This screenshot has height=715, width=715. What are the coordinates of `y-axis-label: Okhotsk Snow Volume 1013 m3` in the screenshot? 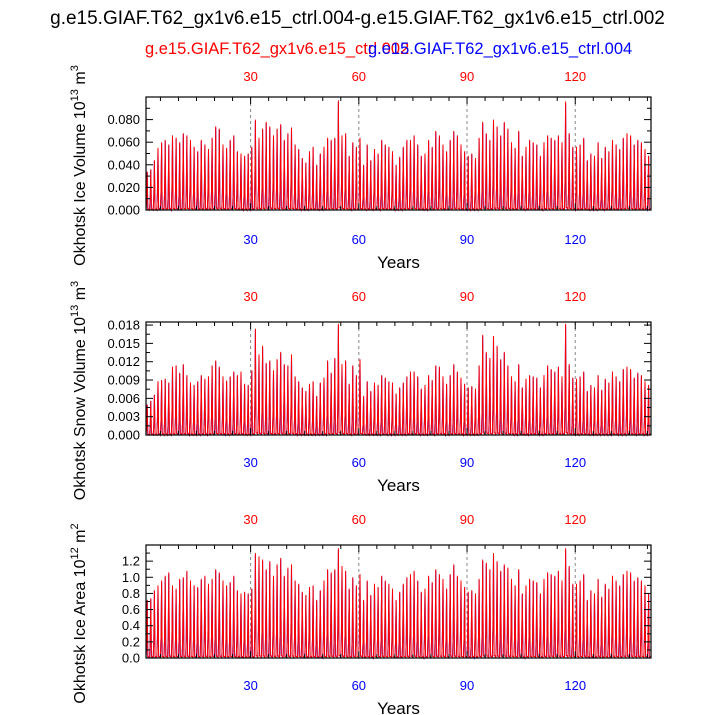 It's located at (79, 390).